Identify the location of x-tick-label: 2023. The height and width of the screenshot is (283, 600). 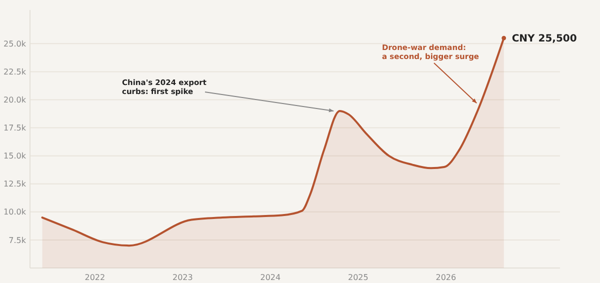
(182, 277).